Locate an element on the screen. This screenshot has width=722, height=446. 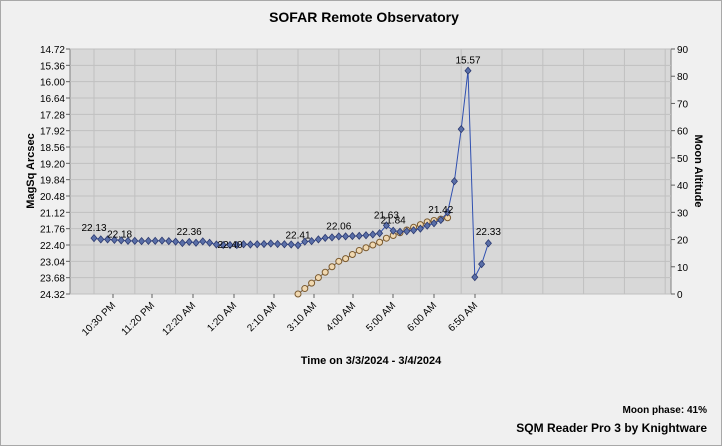
left-tick-label: 16.64 is located at coordinates (52, 99).